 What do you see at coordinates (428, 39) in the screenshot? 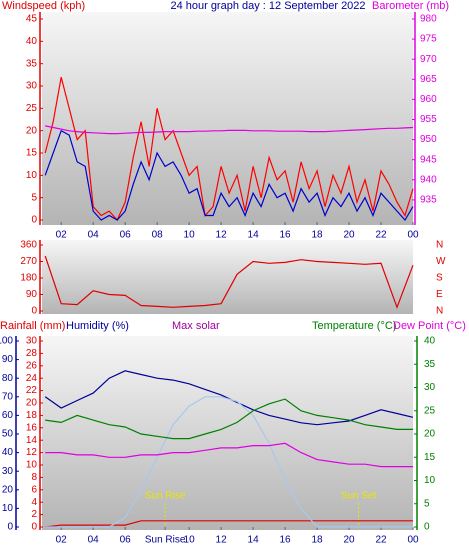
I see `y-tick-label: 975` at bounding box center [428, 39].